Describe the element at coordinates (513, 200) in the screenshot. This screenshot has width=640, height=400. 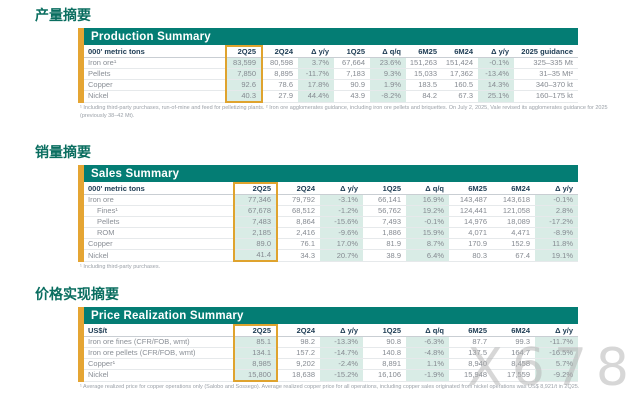
I see `value-cell: 143,618` at that location.